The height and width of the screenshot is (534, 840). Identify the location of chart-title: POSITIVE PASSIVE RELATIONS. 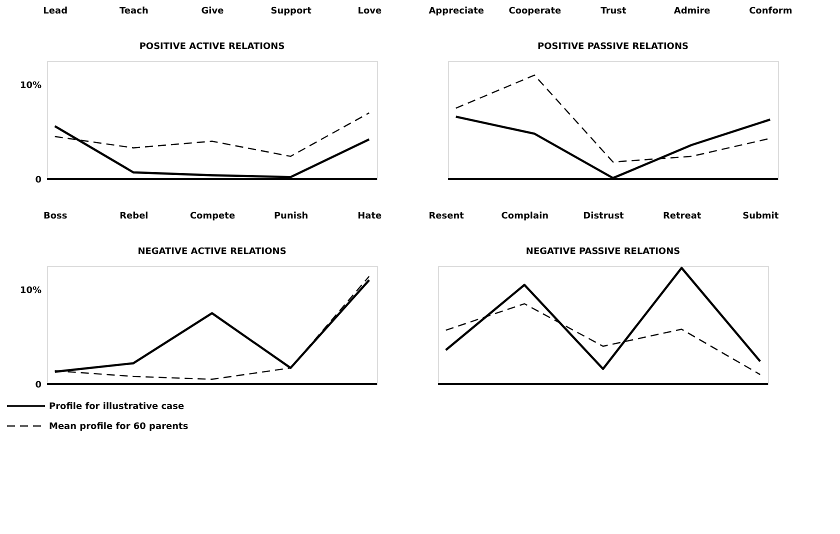
(613, 47).